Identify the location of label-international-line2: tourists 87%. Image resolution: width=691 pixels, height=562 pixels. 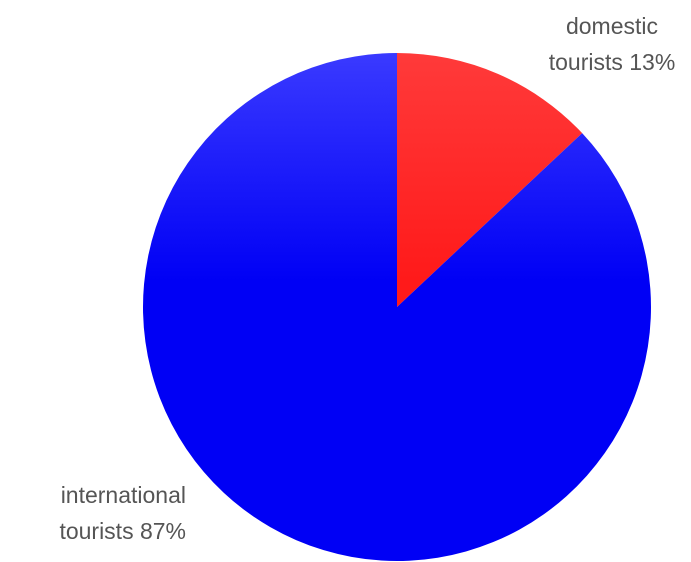
(122, 531).